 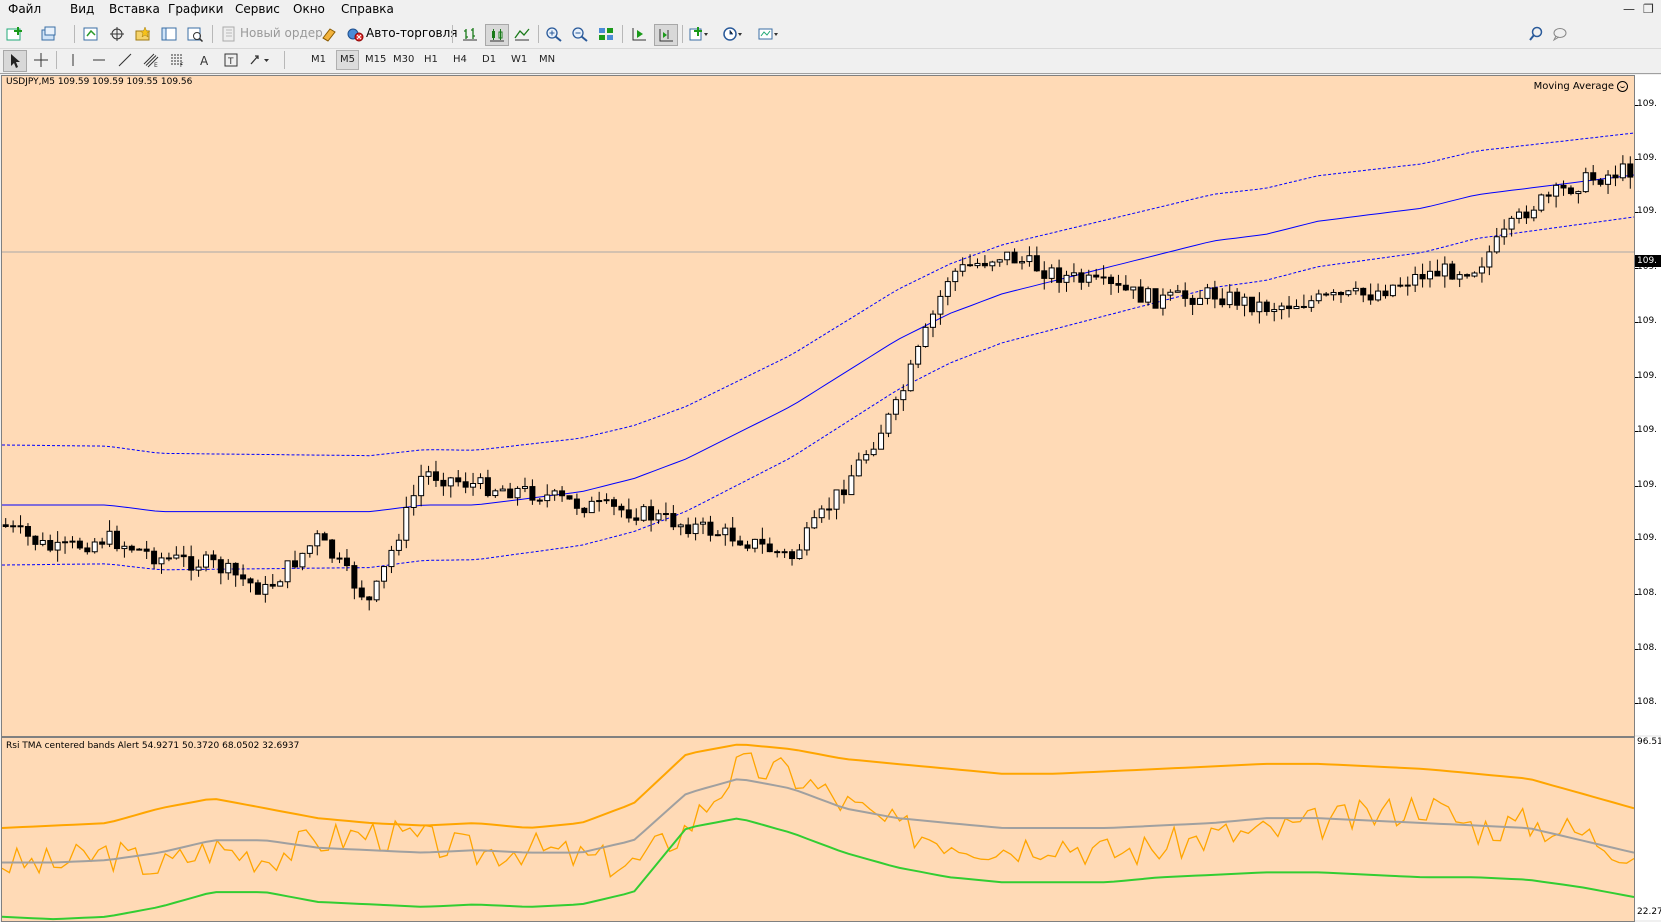 What do you see at coordinates (460, 59) in the screenshot?
I see `timeframe-button: H4` at bounding box center [460, 59].